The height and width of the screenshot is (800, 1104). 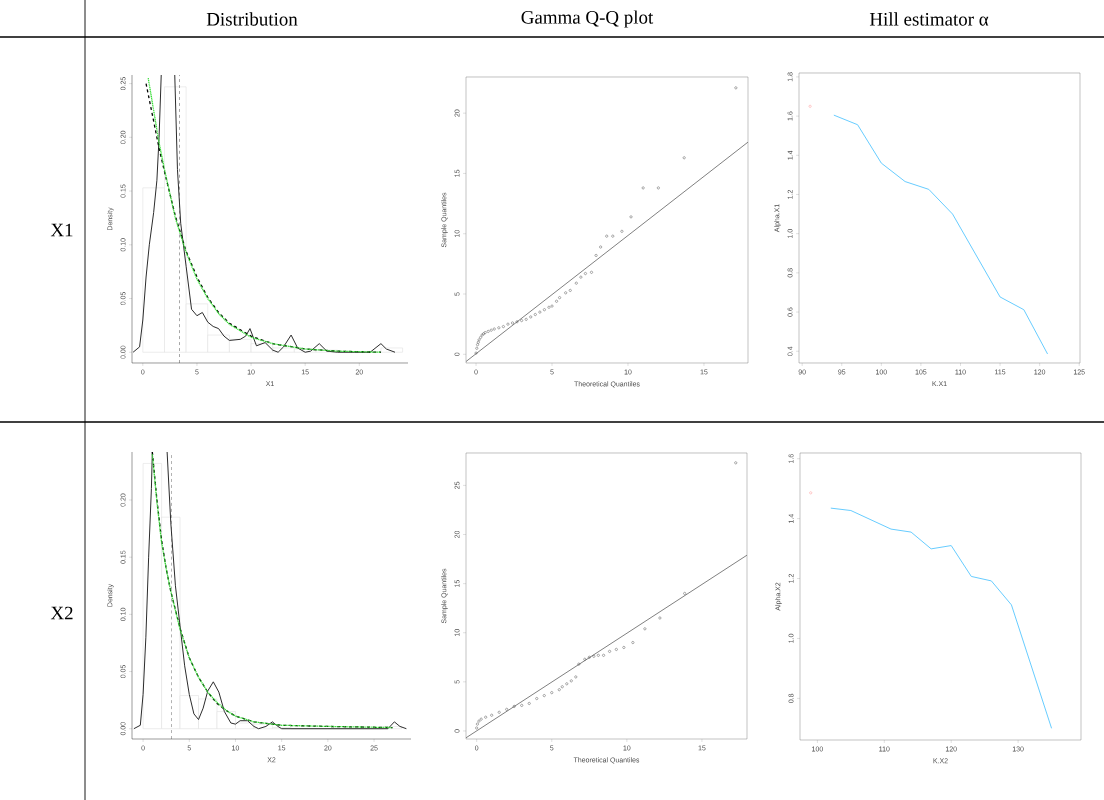 What do you see at coordinates (587, 19) in the screenshot?
I see `chart-title: Gamma Q-Q plot` at bounding box center [587, 19].